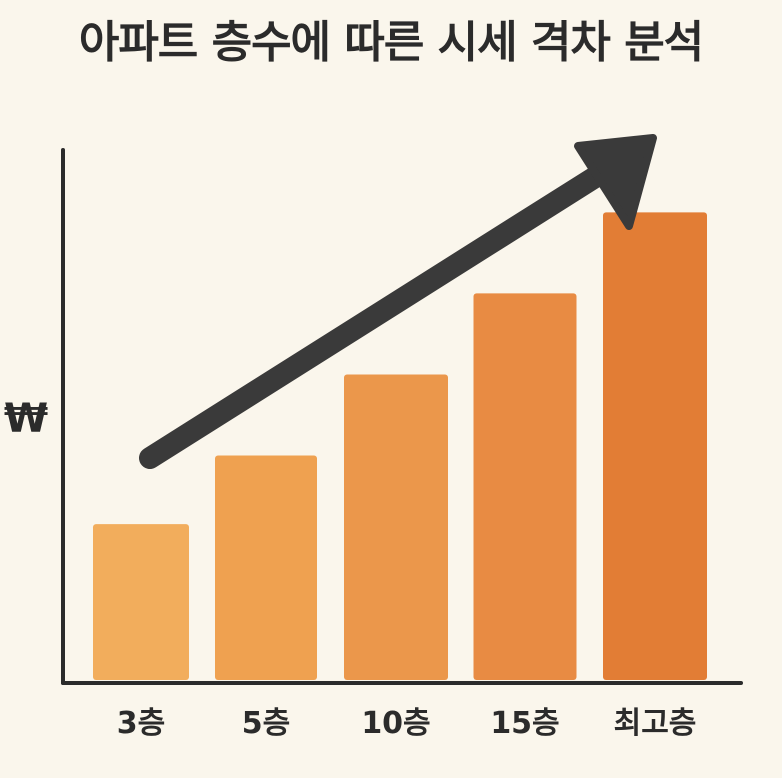 Image resolution: width=782 pixels, height=778 pixels. Describe the element at coordinates (524, 723) in the screenshot. I see `x-tick-label-4: 15층` at that location.